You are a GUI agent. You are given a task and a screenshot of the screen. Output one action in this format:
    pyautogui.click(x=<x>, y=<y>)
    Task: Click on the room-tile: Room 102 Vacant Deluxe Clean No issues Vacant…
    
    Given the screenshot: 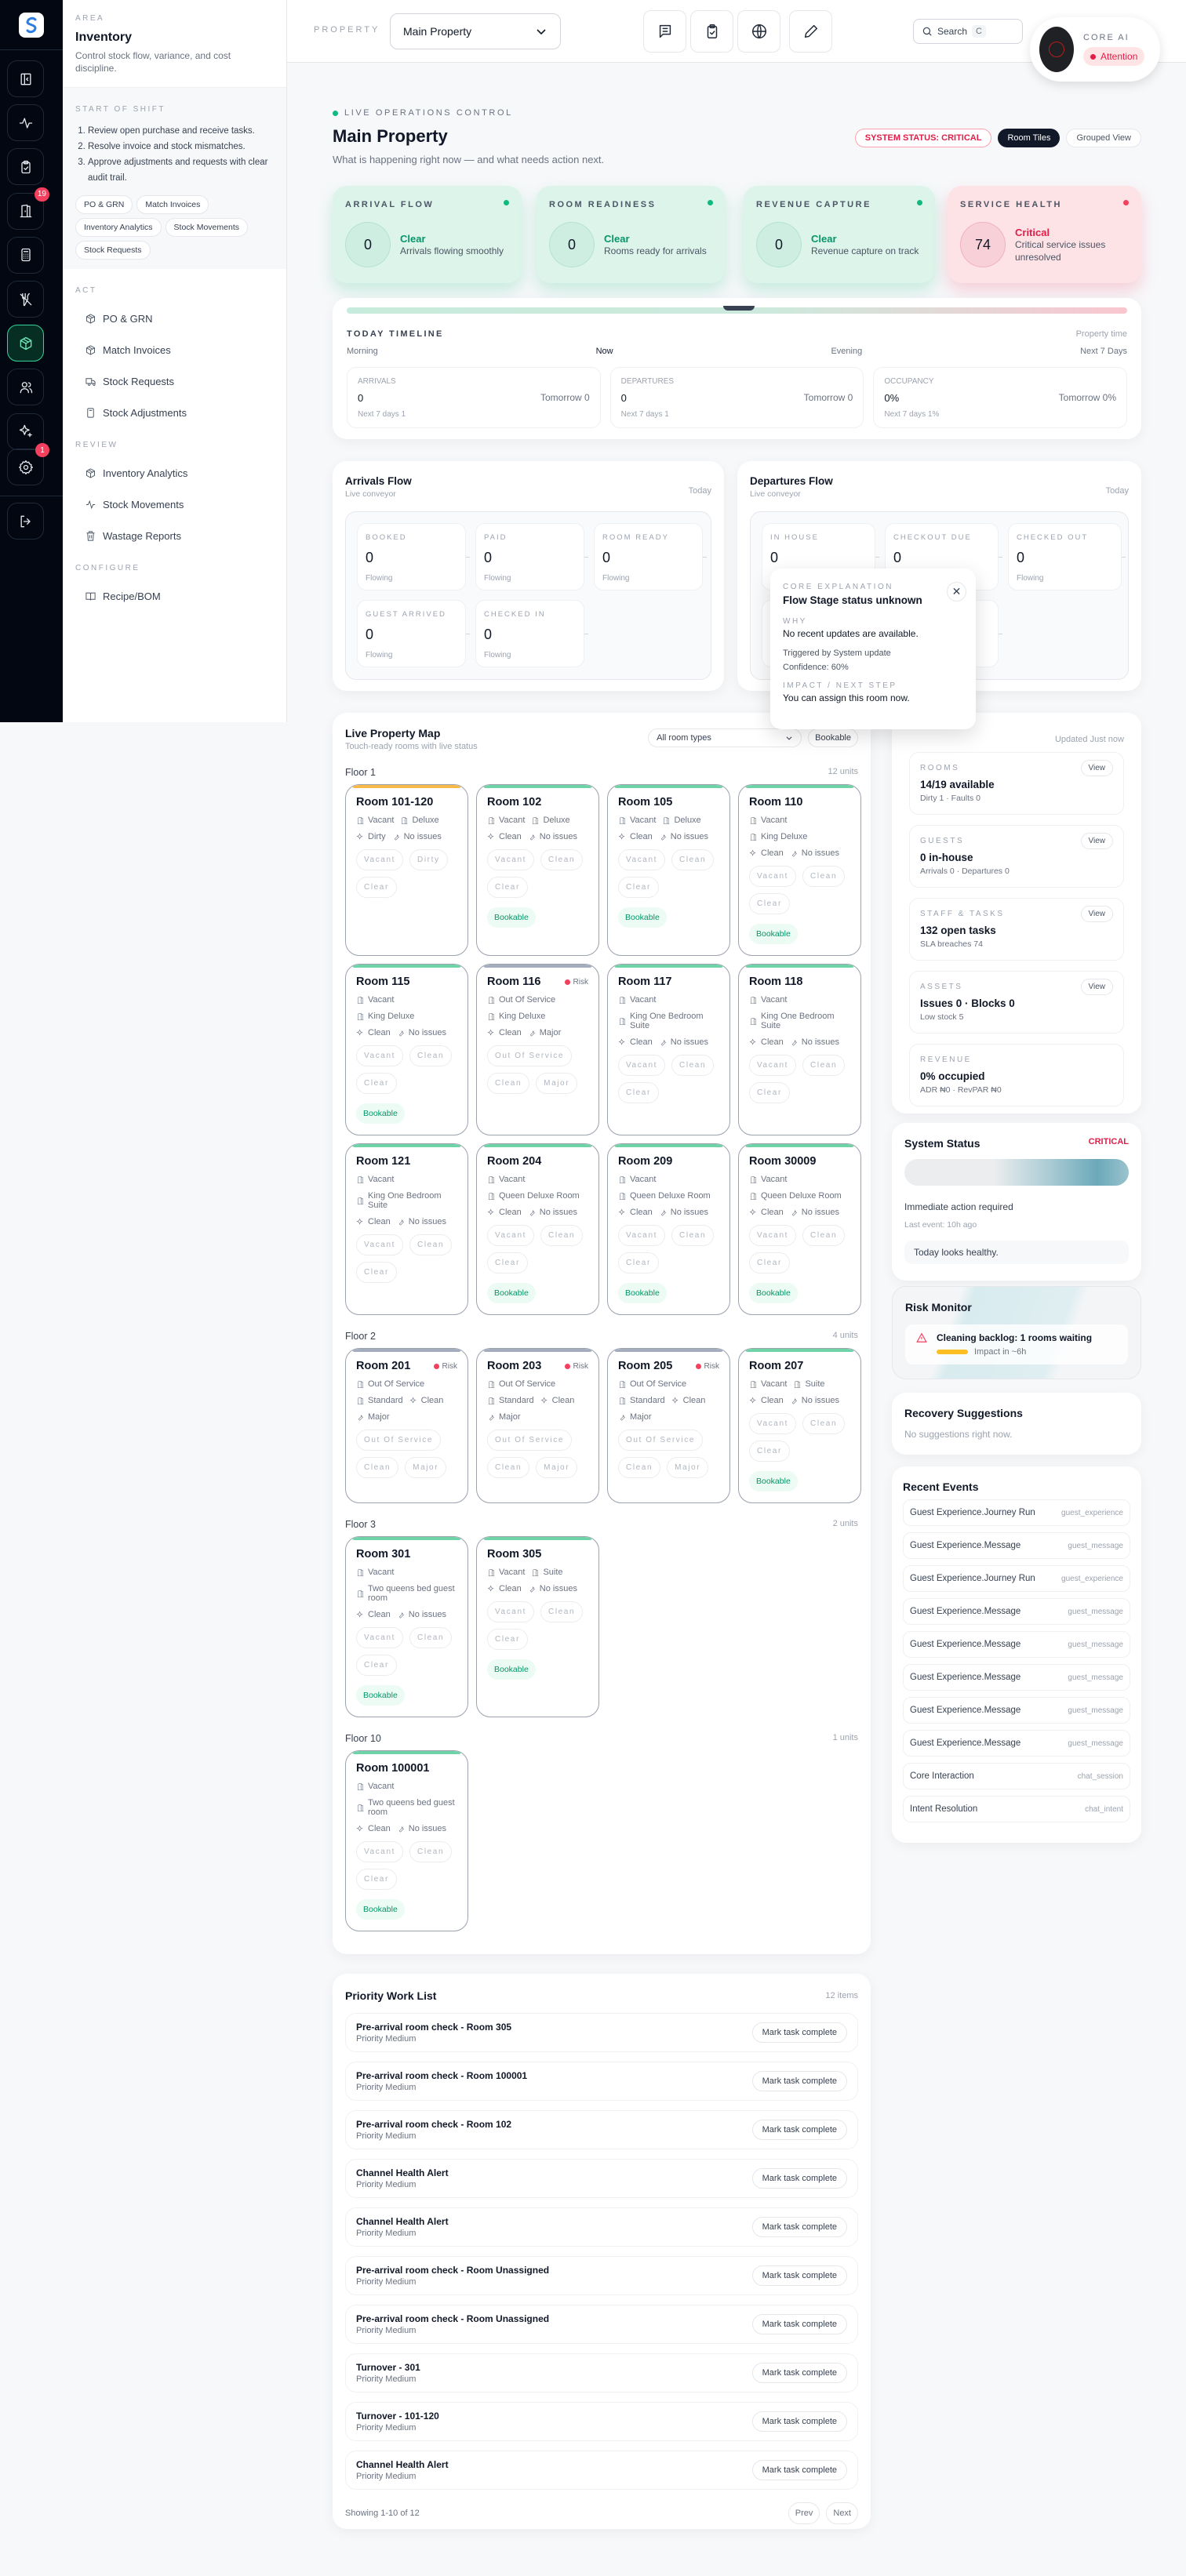 What is the action you would take?
    pyautogui.click(x=537, y=870)
    